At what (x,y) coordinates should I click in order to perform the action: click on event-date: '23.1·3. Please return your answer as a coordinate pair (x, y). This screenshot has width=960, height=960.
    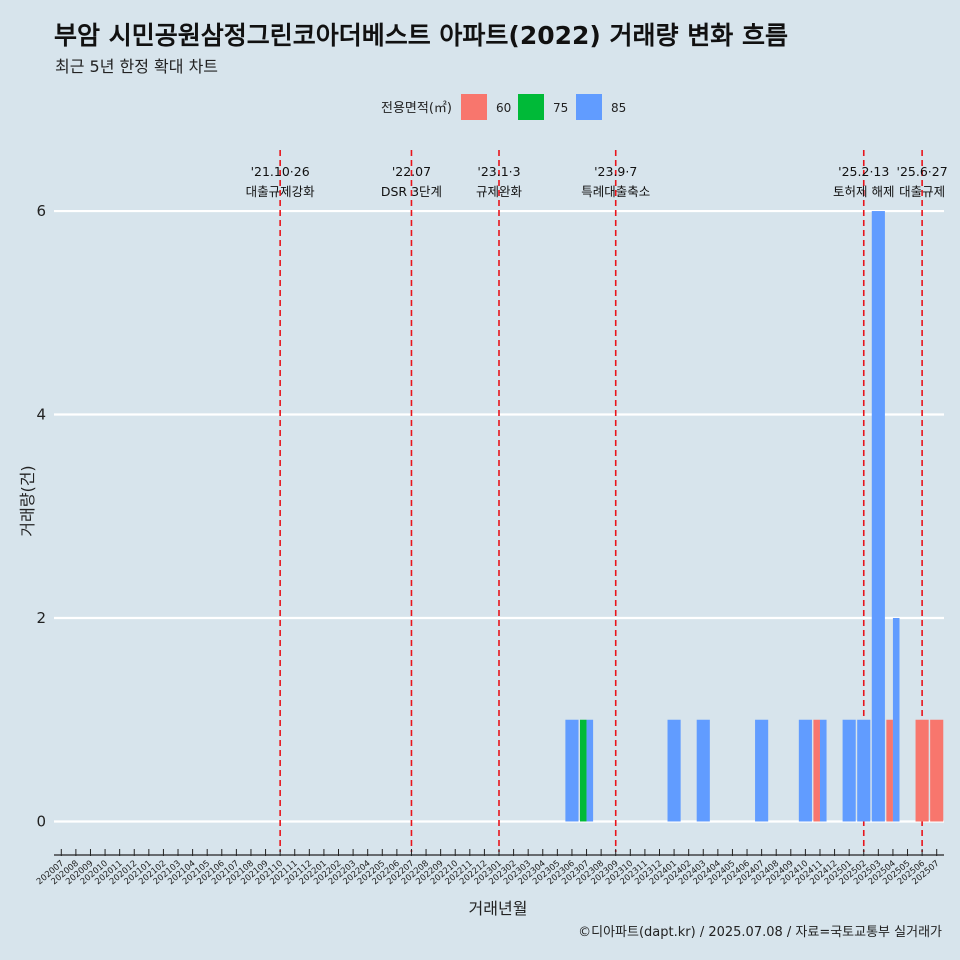
    Looking at the image, I should click on (498, 171).